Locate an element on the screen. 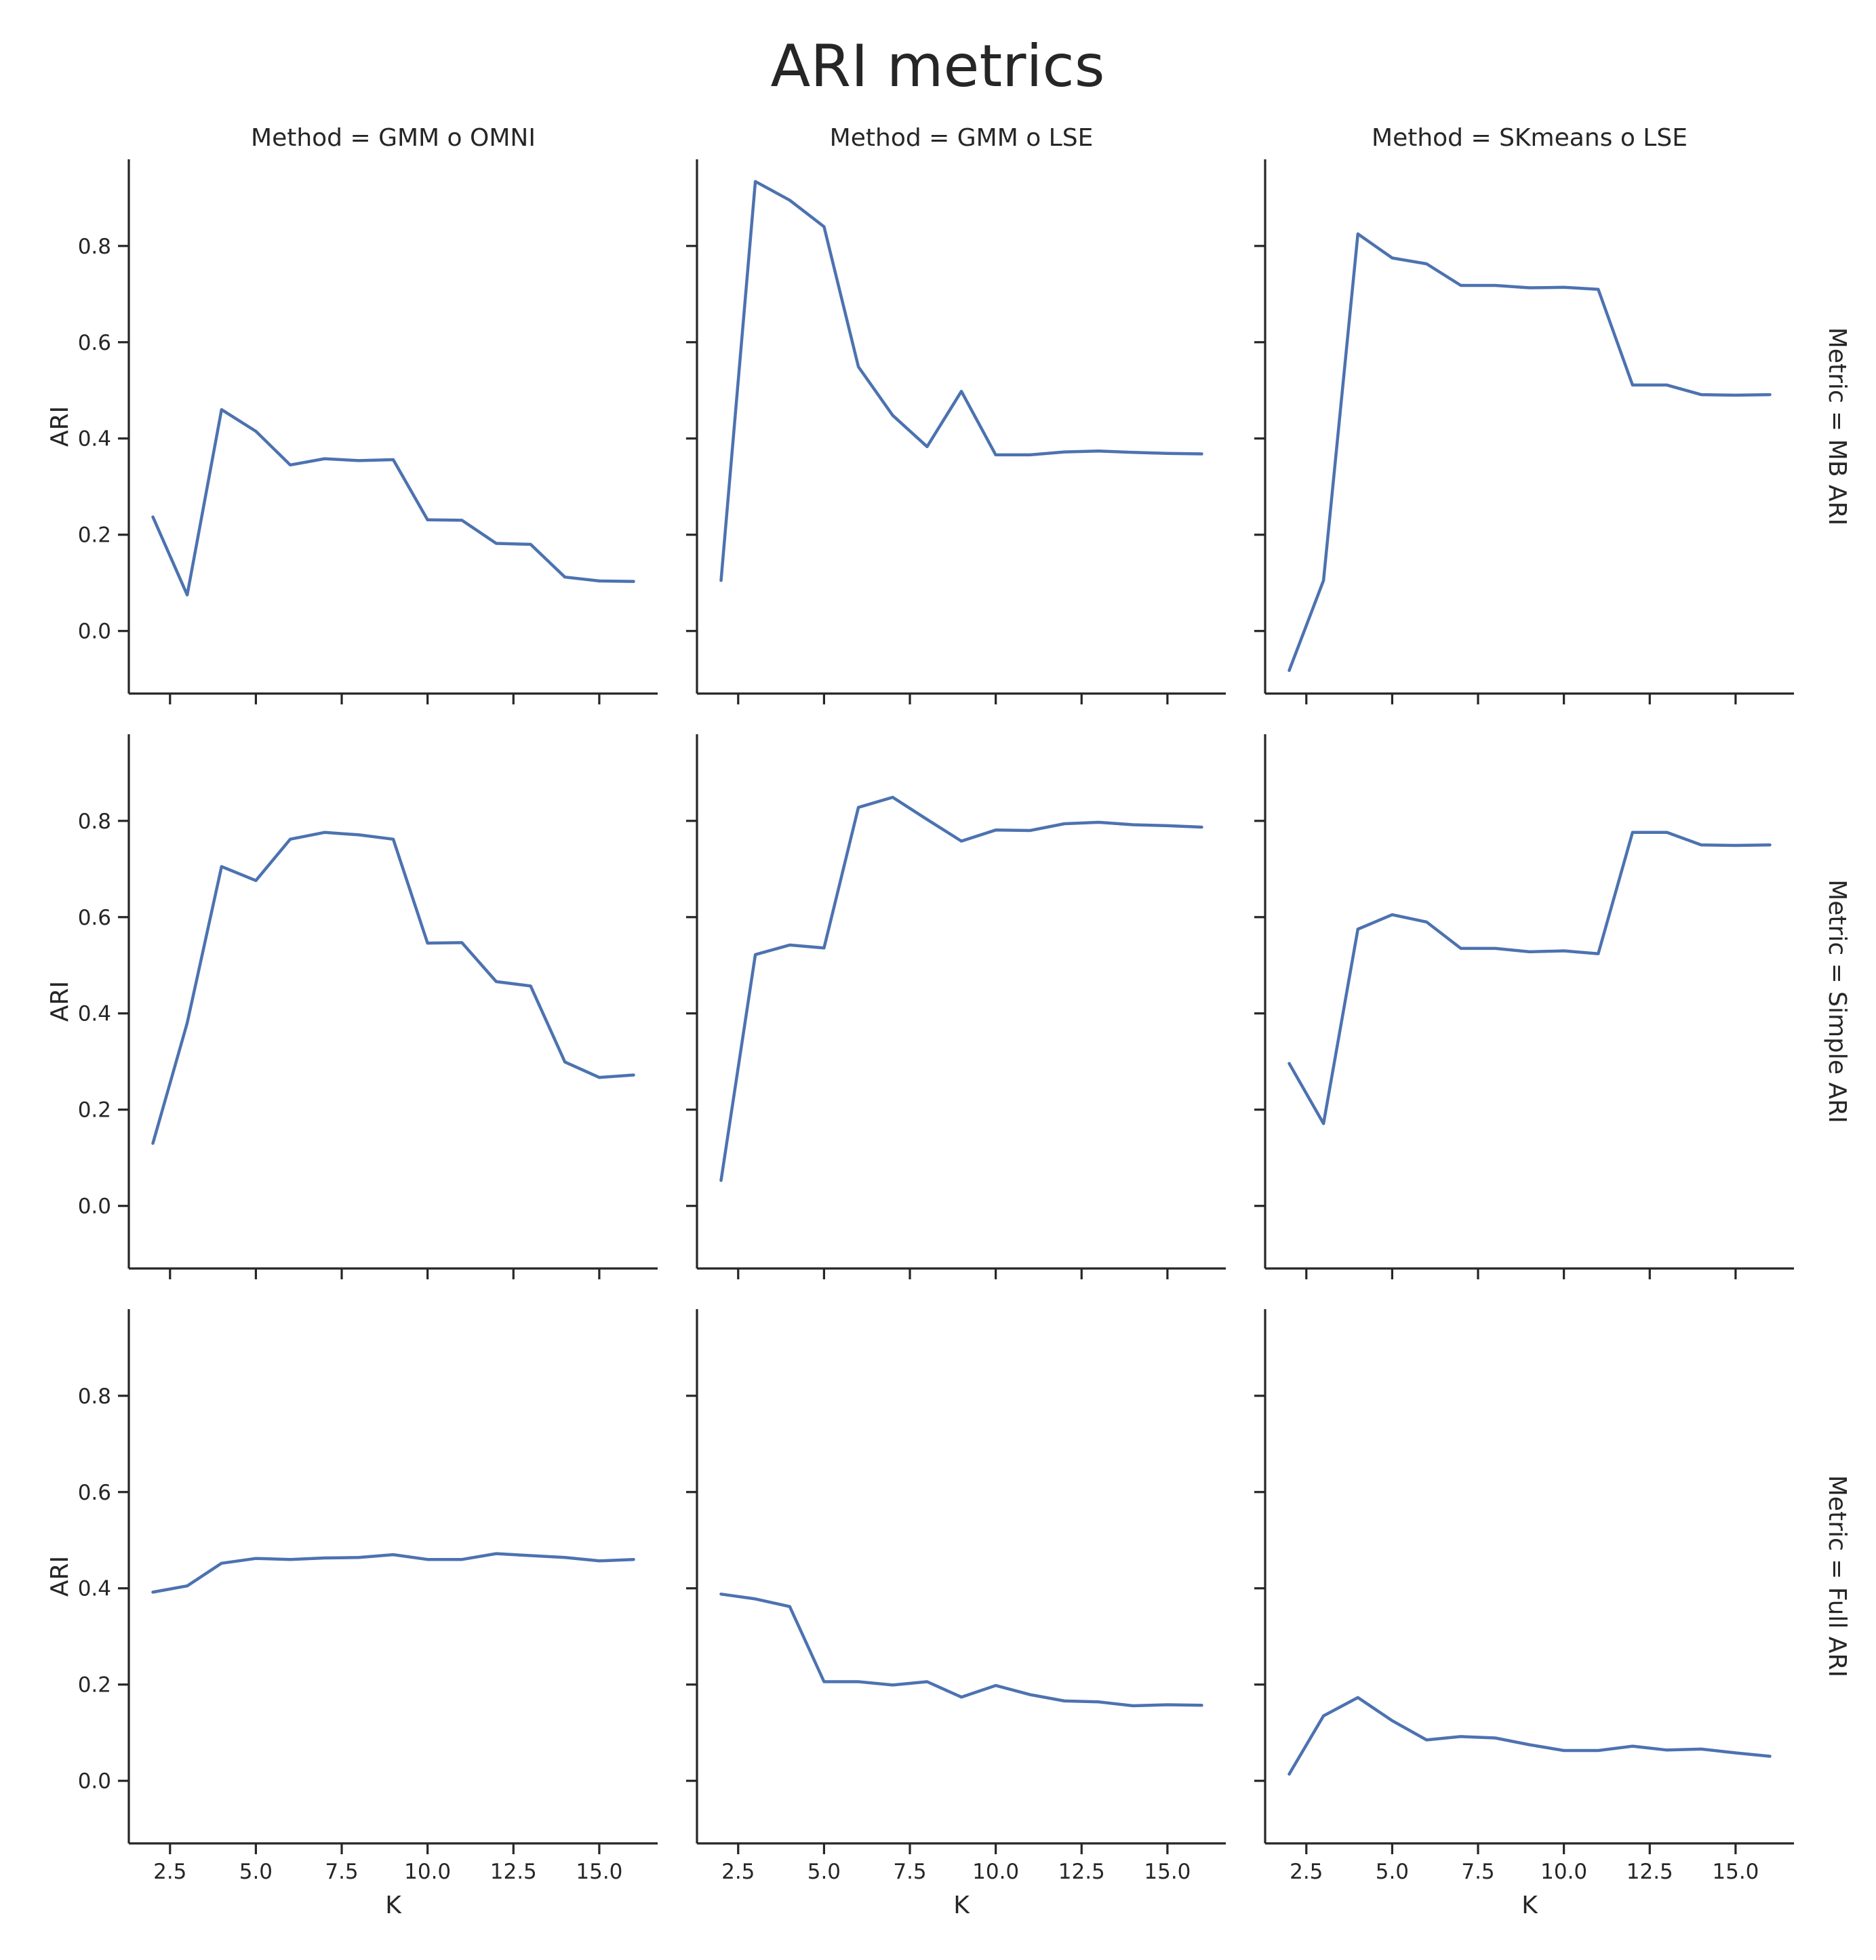 The height and width of the screenshot is (1960, 1876). panel-2-3: Metric = Simple ARI is located at coordinates (1553, 1006).